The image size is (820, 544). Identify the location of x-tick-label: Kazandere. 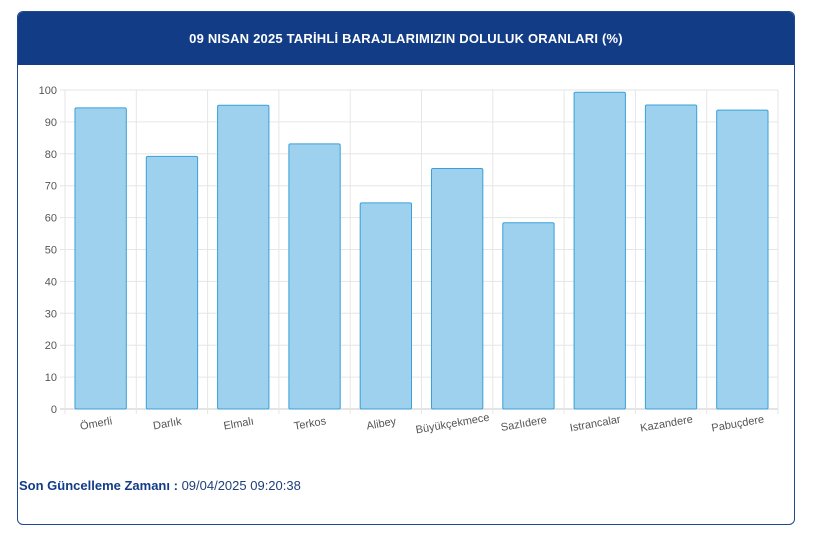
(666, 424).